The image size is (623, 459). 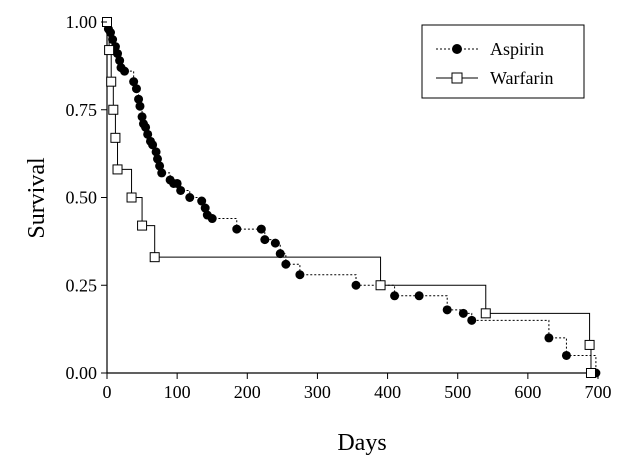 I want to click on x-tick-label: 300, so click(x=317, y=392).